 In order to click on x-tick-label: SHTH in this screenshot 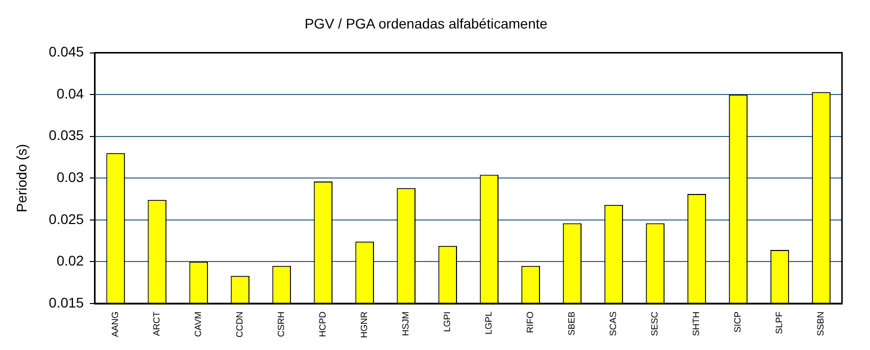, I will do `click(696, 324)`.